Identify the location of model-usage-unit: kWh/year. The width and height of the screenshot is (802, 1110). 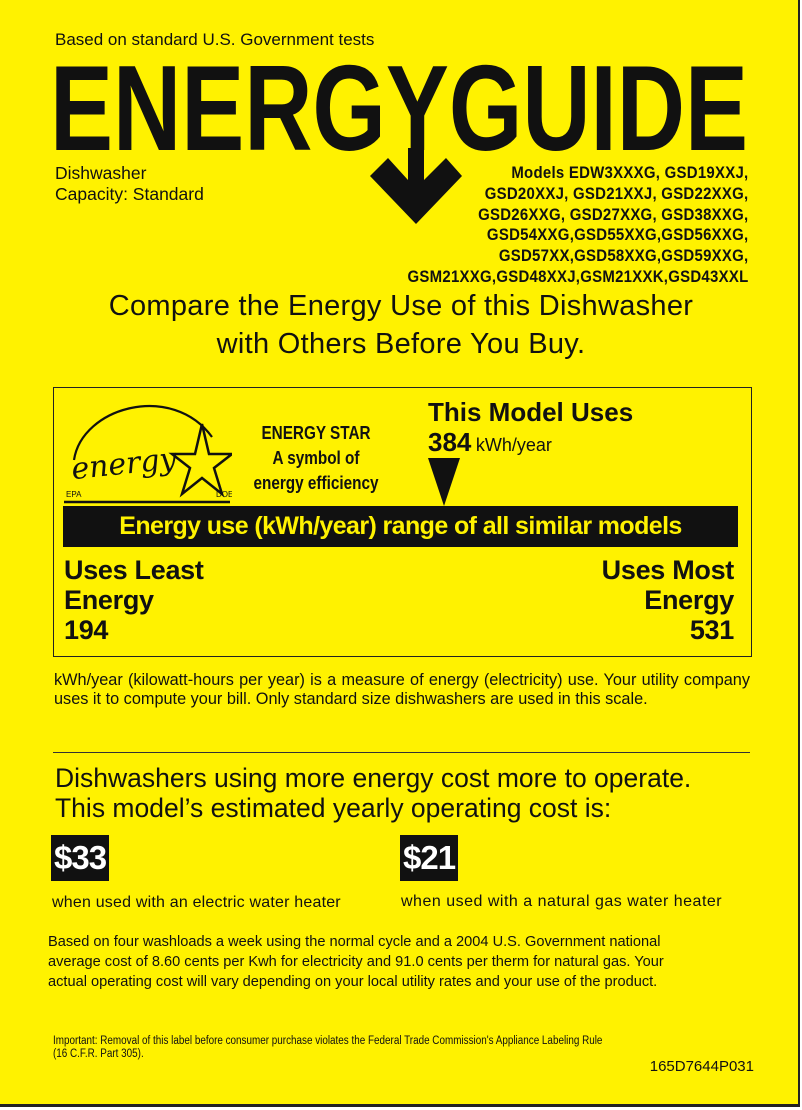
(513, 445).